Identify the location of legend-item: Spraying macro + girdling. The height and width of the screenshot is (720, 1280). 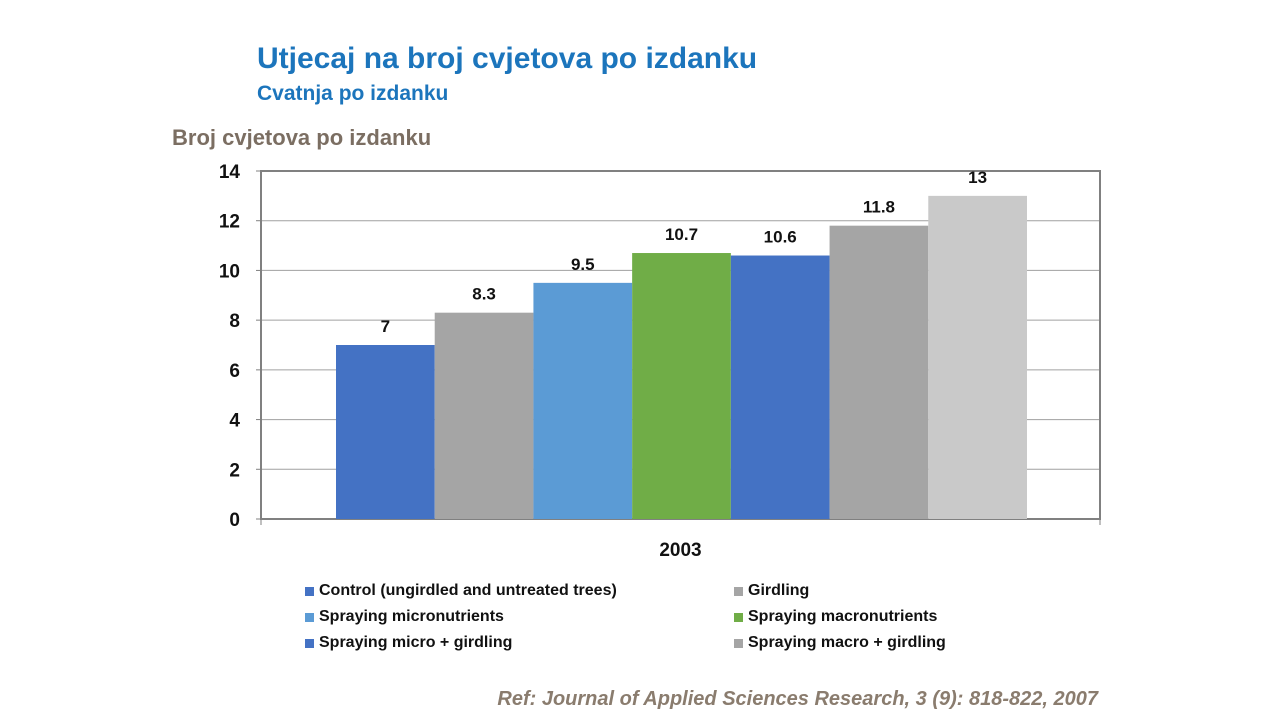
(840, 643).